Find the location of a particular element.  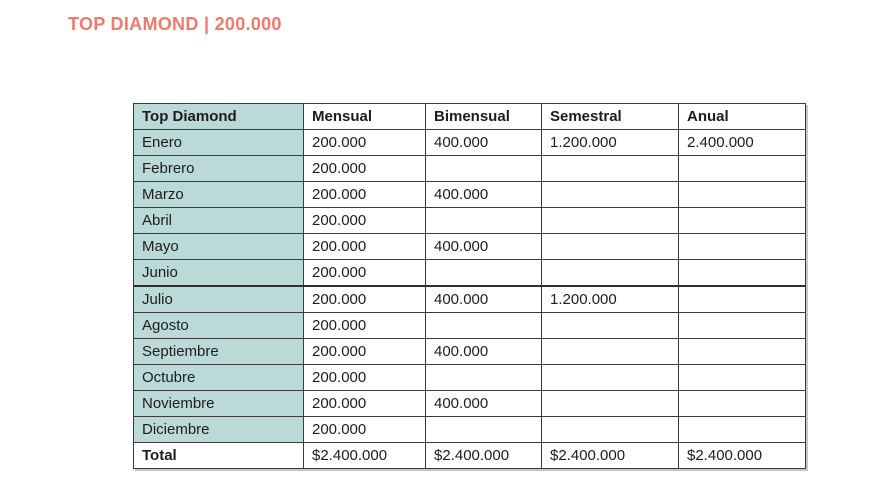

row-label: Febrero is located at coordinates (218, 168).